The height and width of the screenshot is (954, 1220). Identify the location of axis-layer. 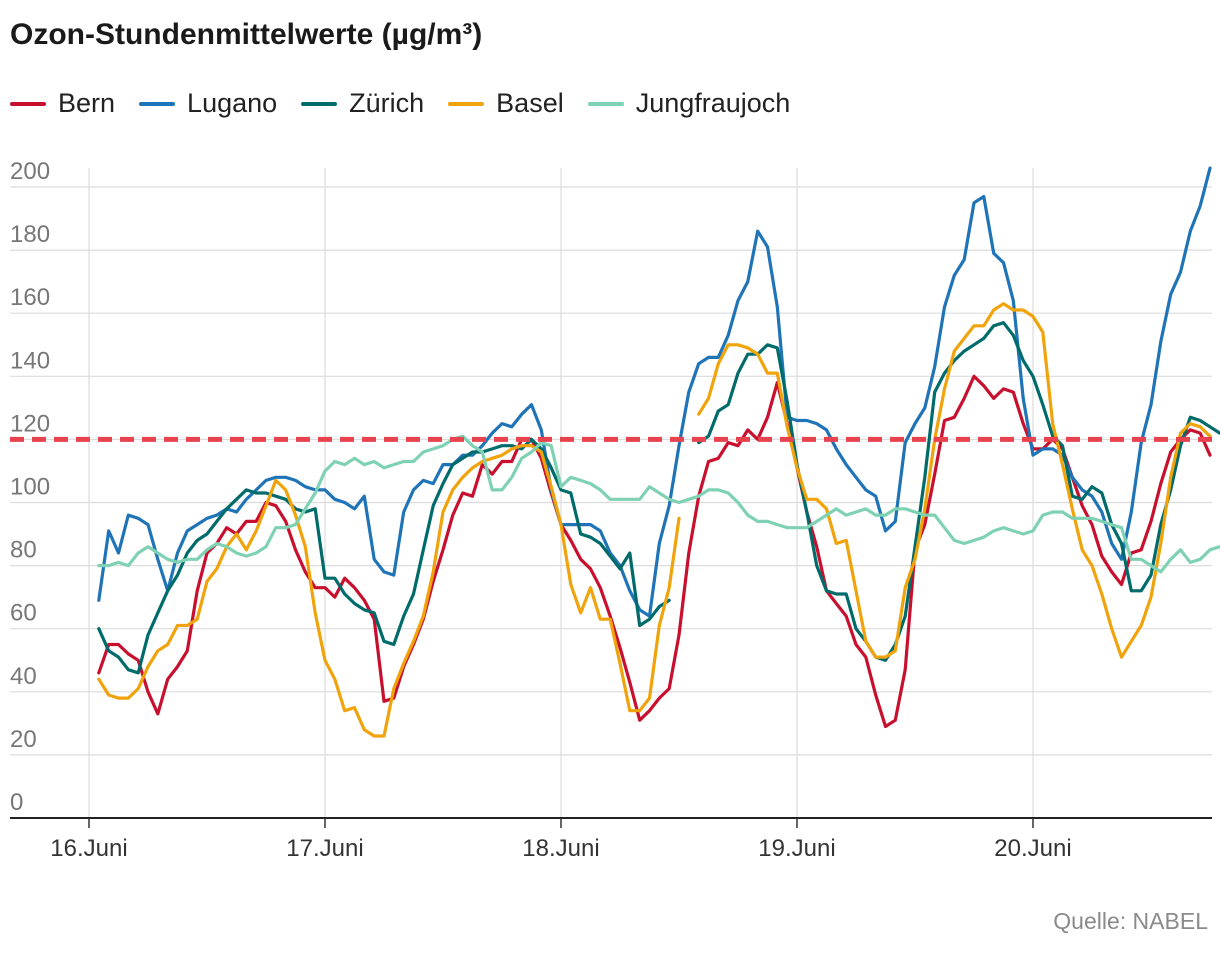
(611, 822).